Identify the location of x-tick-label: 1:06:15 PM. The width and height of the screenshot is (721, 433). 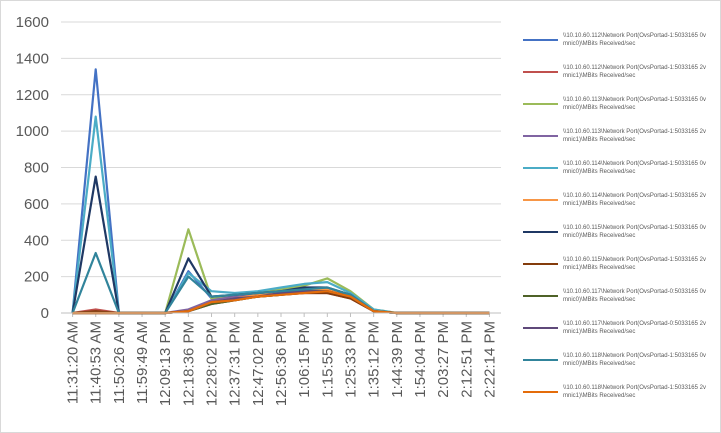
(304, 359).